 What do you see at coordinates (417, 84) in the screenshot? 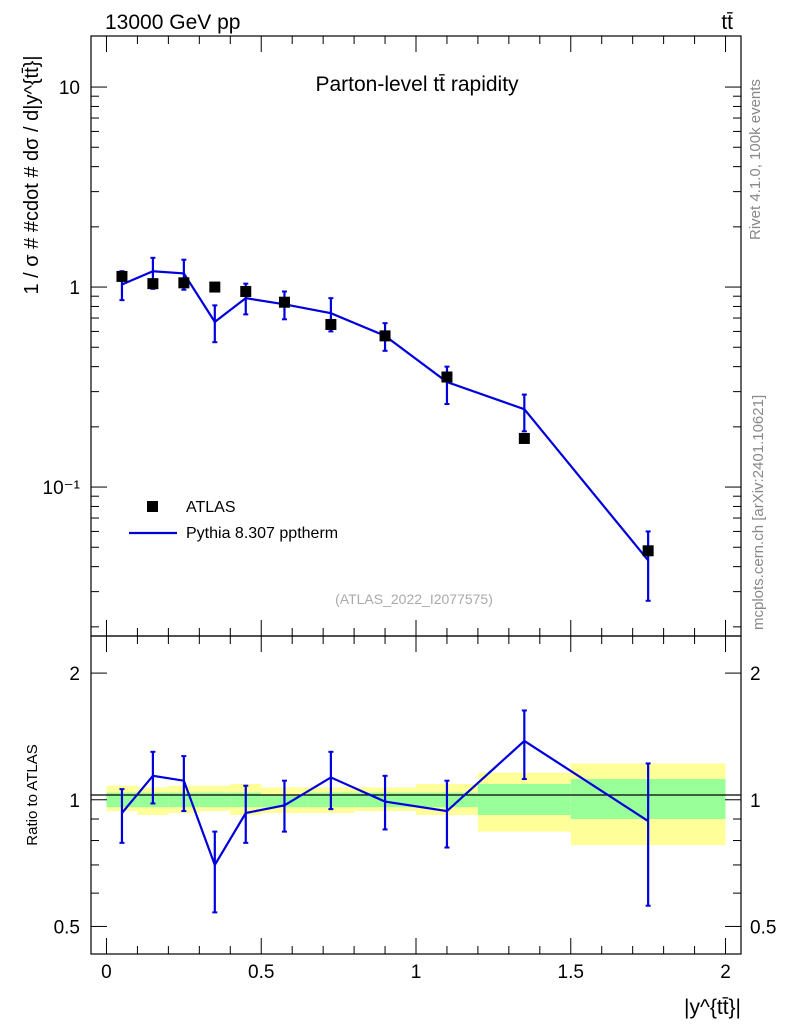
I see `main-chart-title: Parton-level tt̄ rapidity` at bounding box center [417, 84].